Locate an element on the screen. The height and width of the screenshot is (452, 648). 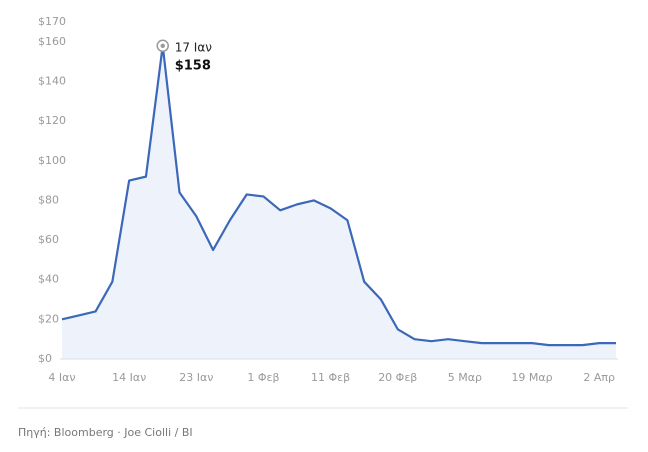
annotation-value: $158 is located at coordinates (193, 65).